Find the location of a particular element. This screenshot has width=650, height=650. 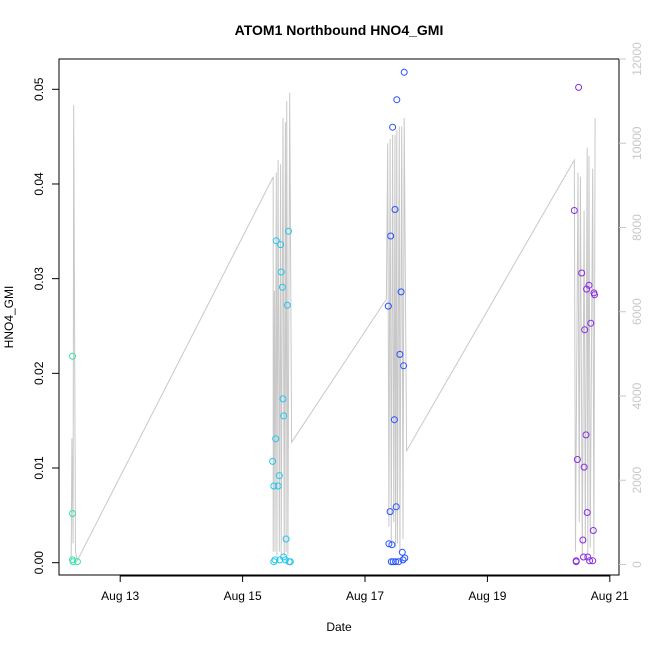

y-tick-label: 0.02 is located at coordinates (39, 373).